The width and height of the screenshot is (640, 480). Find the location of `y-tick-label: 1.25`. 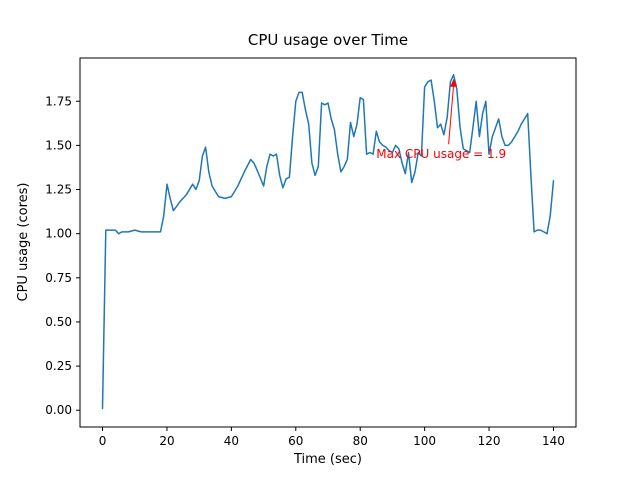

y-tick-label: 1.25 is located at coordinates (58, 190).